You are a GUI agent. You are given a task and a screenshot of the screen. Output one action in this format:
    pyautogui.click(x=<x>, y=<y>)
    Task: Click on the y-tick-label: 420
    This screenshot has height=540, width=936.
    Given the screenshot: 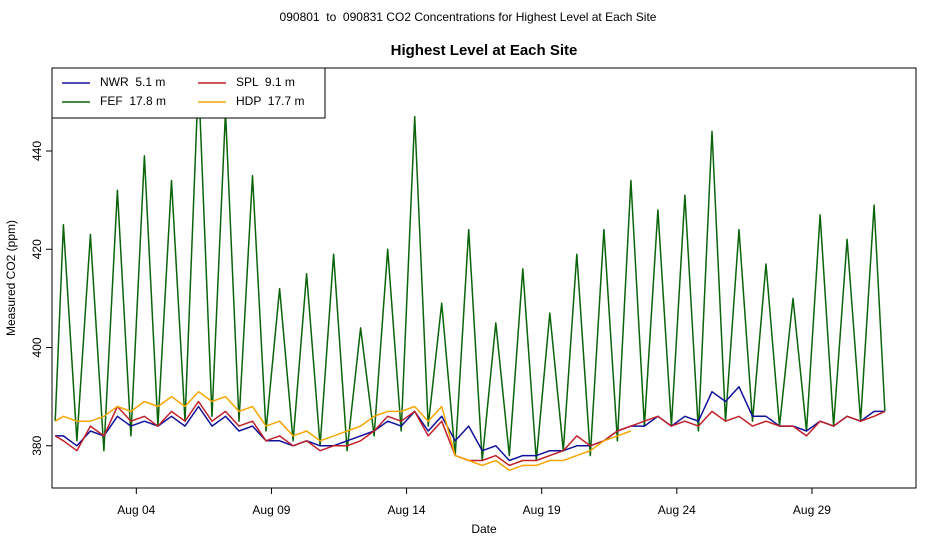 What is the action you would take?
    pyautogui.click(x=37, y=249)
    